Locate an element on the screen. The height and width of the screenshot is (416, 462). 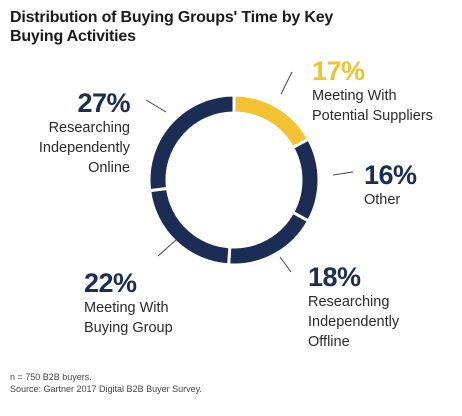
label-group: 22% Meeting With Buying Group is located at coordinates (128, 303).